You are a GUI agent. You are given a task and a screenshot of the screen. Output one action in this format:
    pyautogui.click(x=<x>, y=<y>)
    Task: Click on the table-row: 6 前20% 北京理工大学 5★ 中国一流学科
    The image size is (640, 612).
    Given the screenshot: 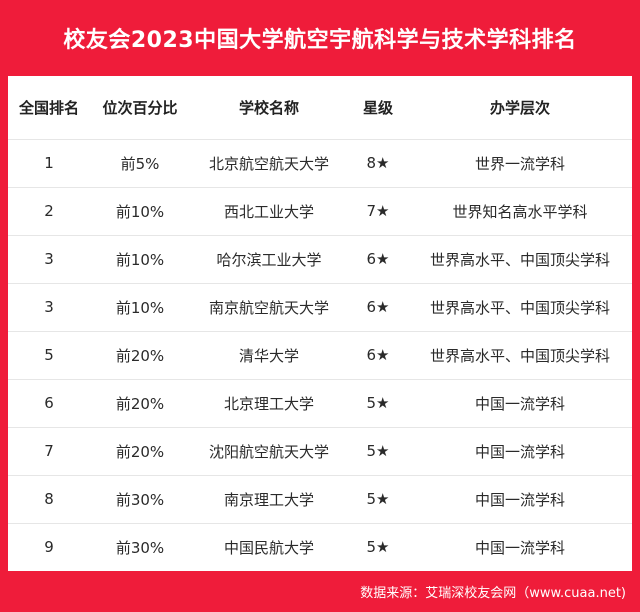 What is the action you would take?
    pyautogui.click(x=320, y=402)
    